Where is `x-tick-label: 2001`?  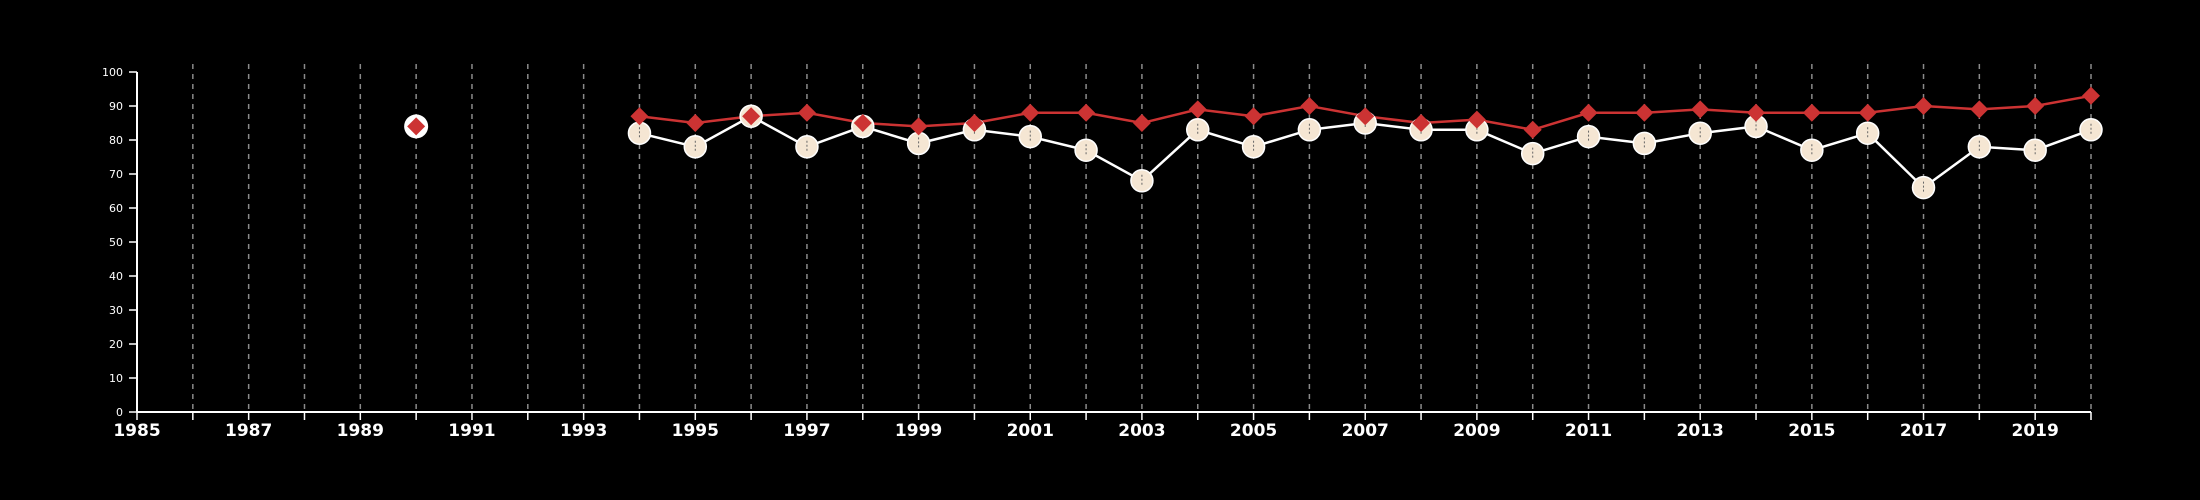
x-tick-label: 2001 is located at coordinates (1030, 431).